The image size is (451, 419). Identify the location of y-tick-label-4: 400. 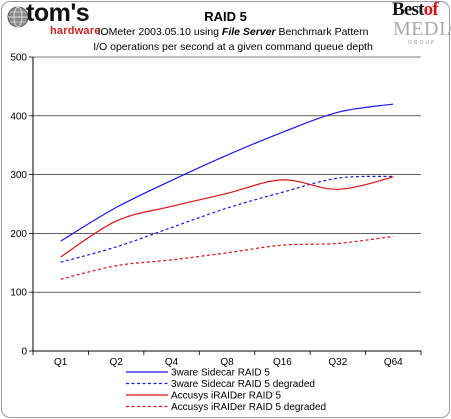
(18, 116).